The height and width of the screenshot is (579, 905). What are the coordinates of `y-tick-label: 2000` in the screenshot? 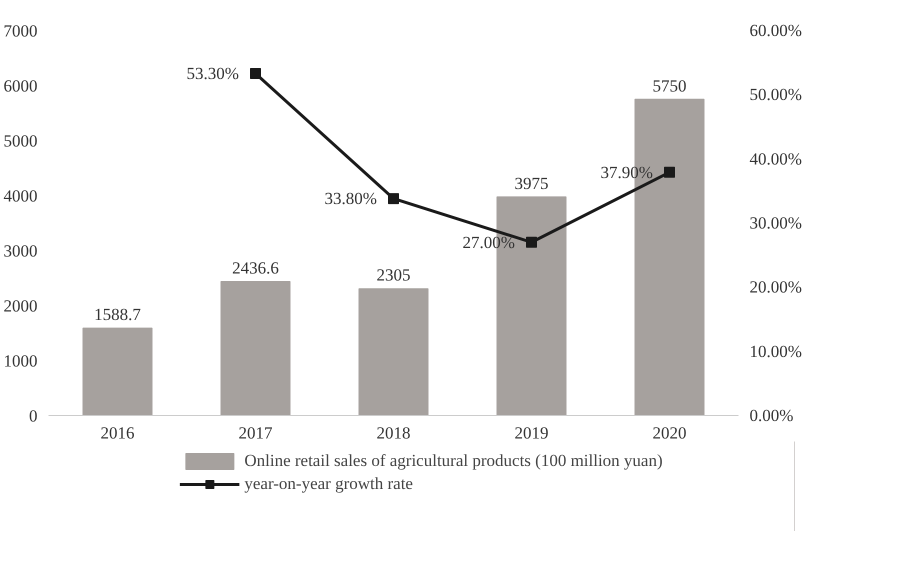 It's located at (21, 306).